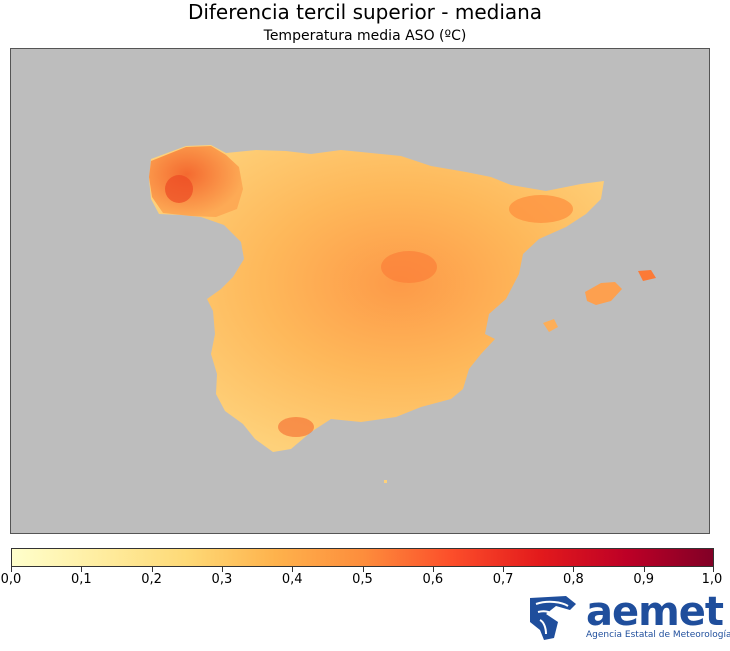 Image resolution: width=730 pixels, height=651 pixels. I want to click on hotspot-south, so click(296, 427).